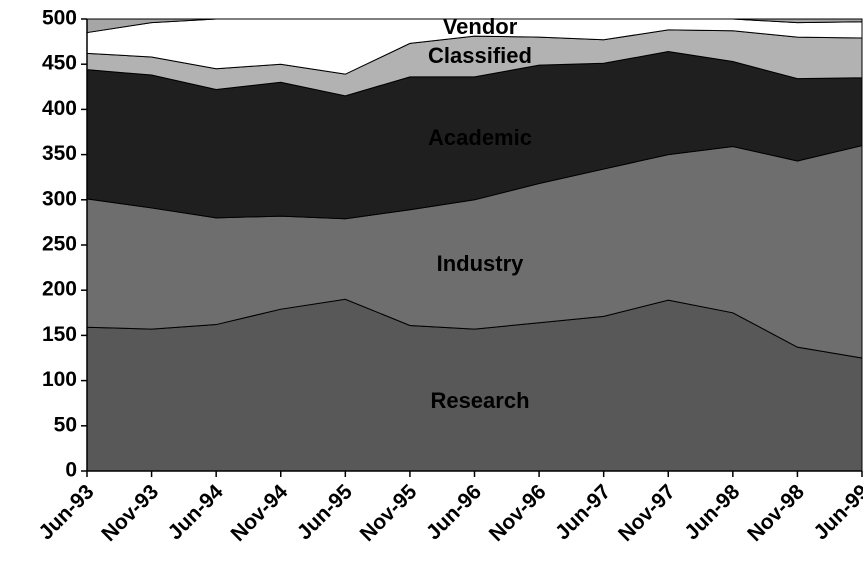 This screenshot has width=863, height=577. What do you see at coordinates (454, 512) in the screenshot?
I see `x-tick-label: Jun-96` at bounding box center [454, 512].